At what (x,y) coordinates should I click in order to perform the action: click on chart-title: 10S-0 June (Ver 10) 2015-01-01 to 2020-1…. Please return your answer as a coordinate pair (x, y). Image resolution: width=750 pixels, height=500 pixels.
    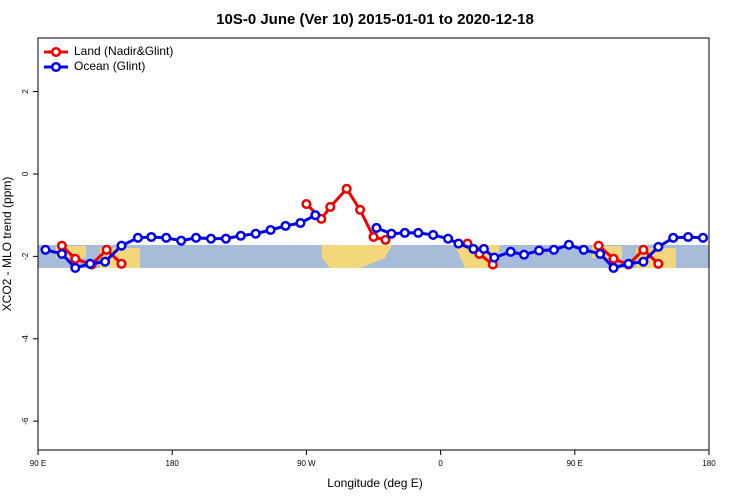
    Looking at the image, I should click on (375, 19).